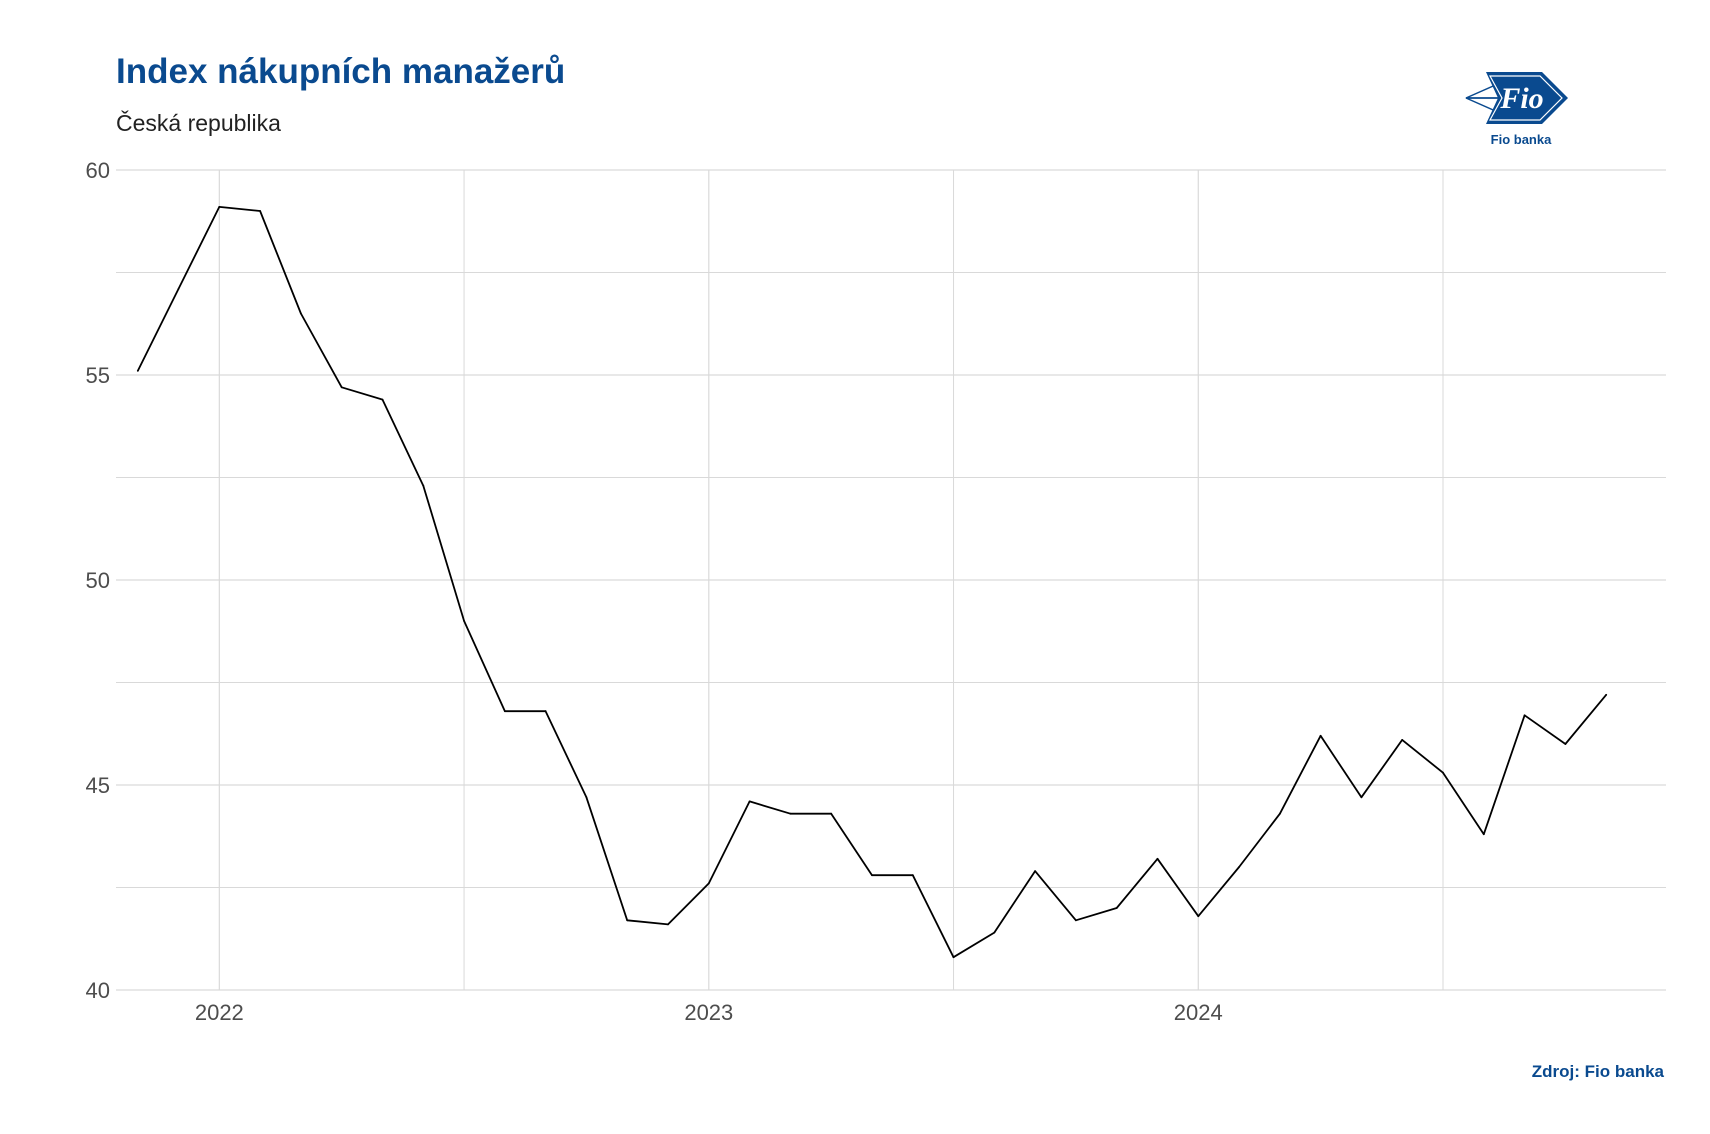 The height and width of the screenshot is (1134, 1710). I want to click on source-note: Zdroj: Fio banka, so click(1597, 1071).